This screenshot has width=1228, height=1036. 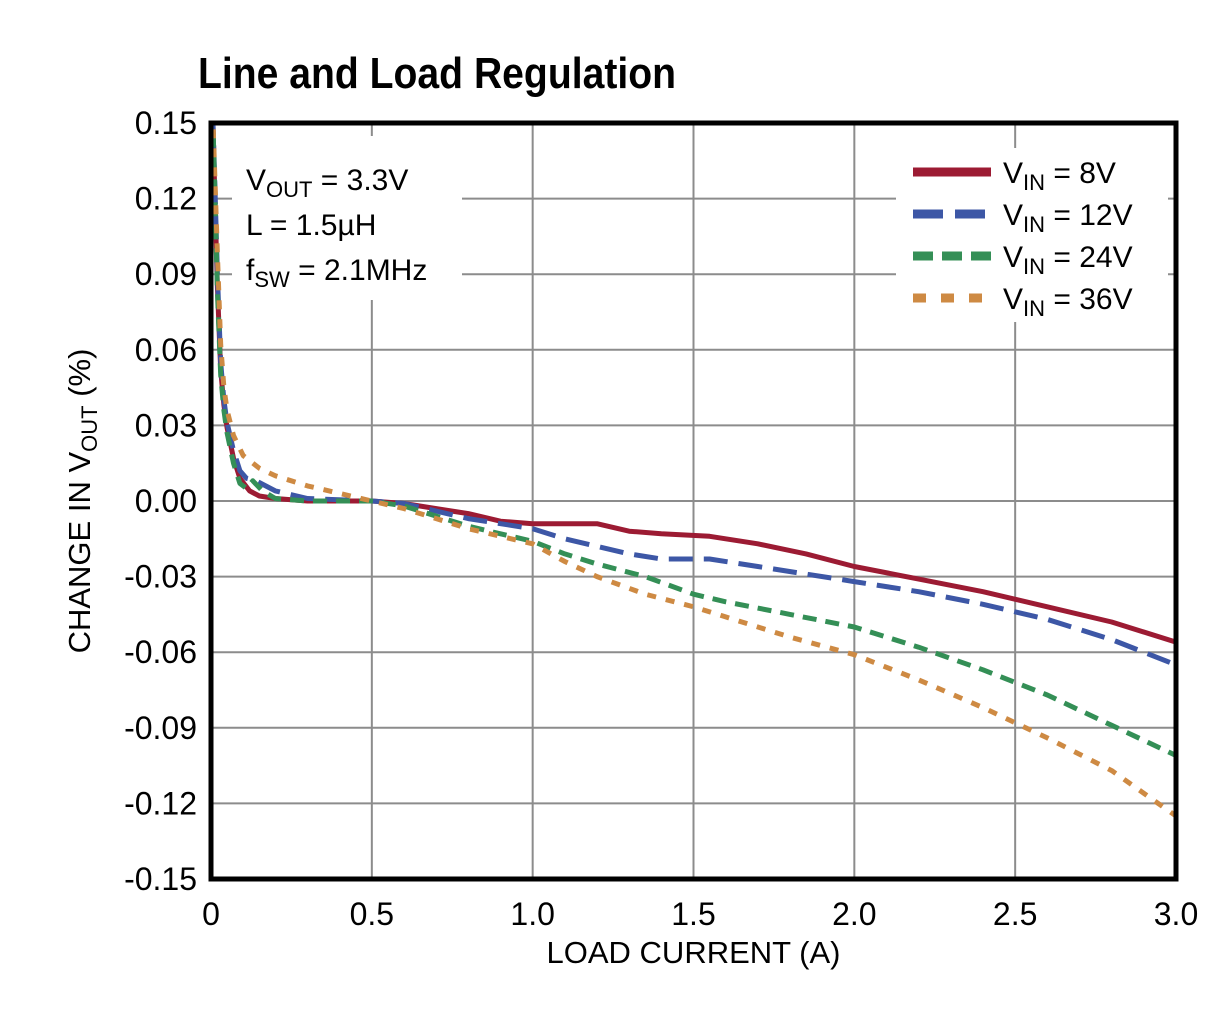 I want to click on y-tick-label: 0.15, so click(x=166, y=123).